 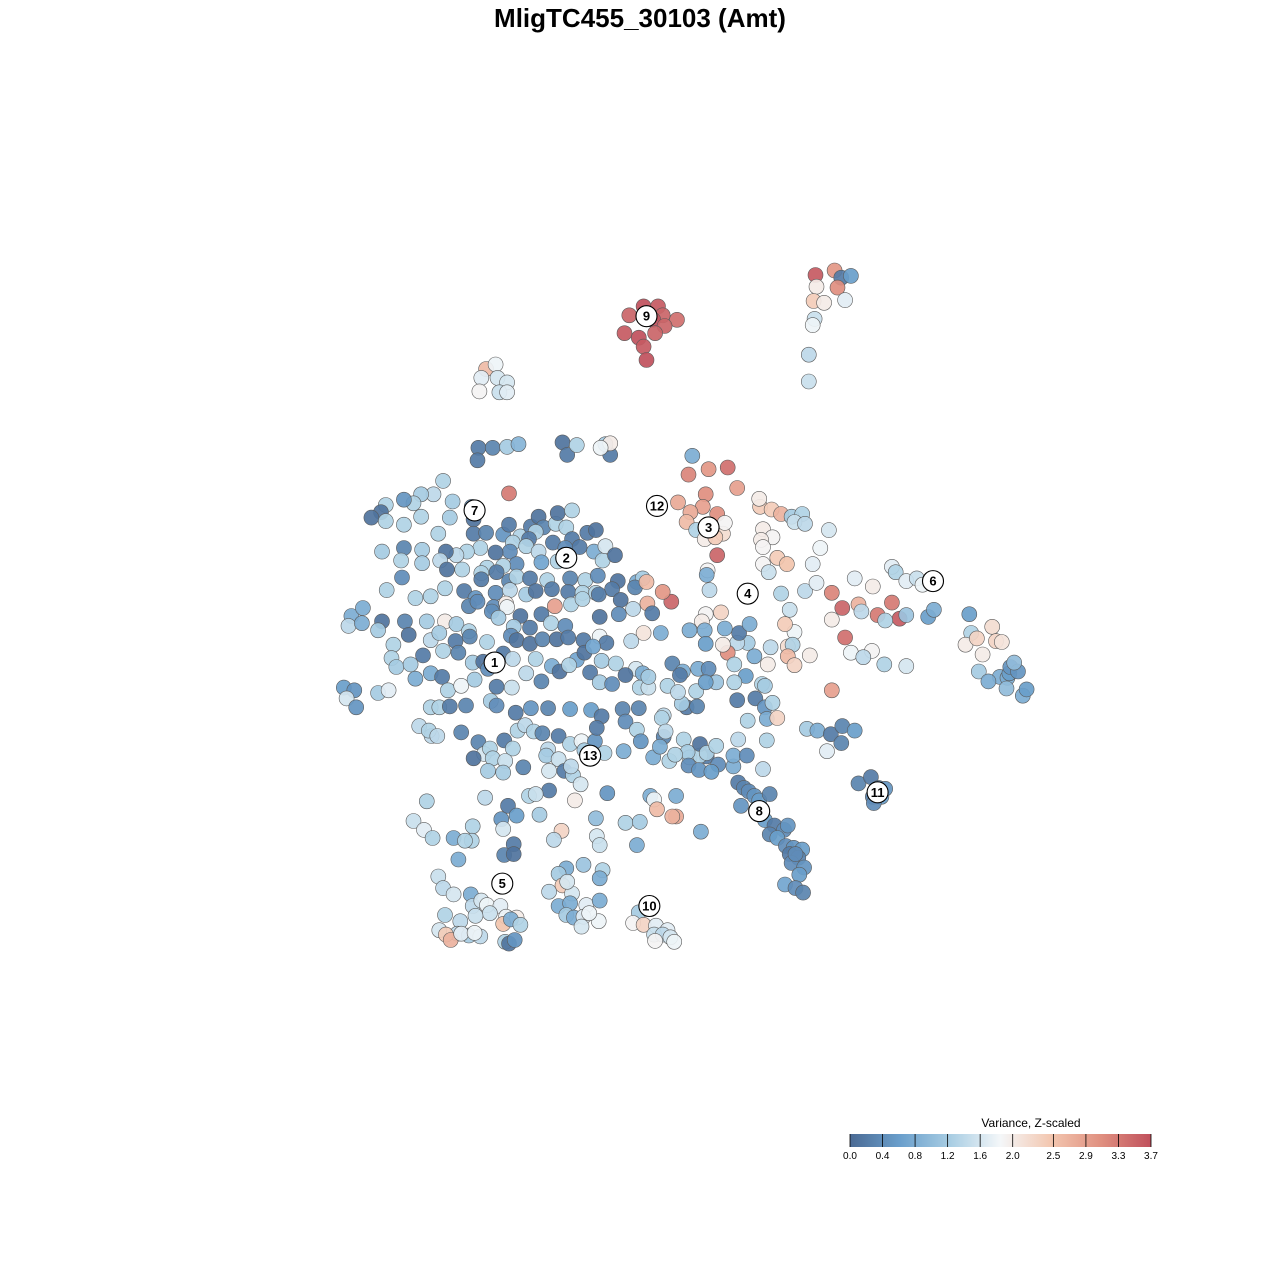 I want to click on cluster-label-text: 2, so click(x=566, y=557).